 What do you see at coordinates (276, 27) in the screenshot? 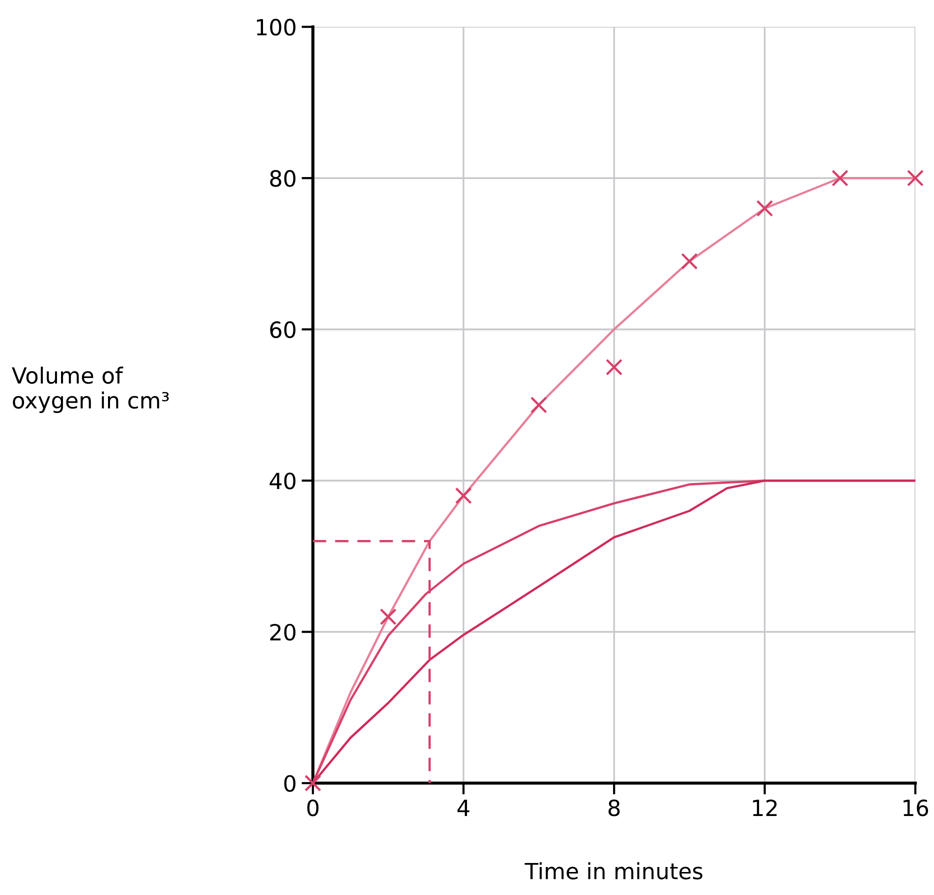
I see `y-tick-label: 100` at bounding box center [276, 27].